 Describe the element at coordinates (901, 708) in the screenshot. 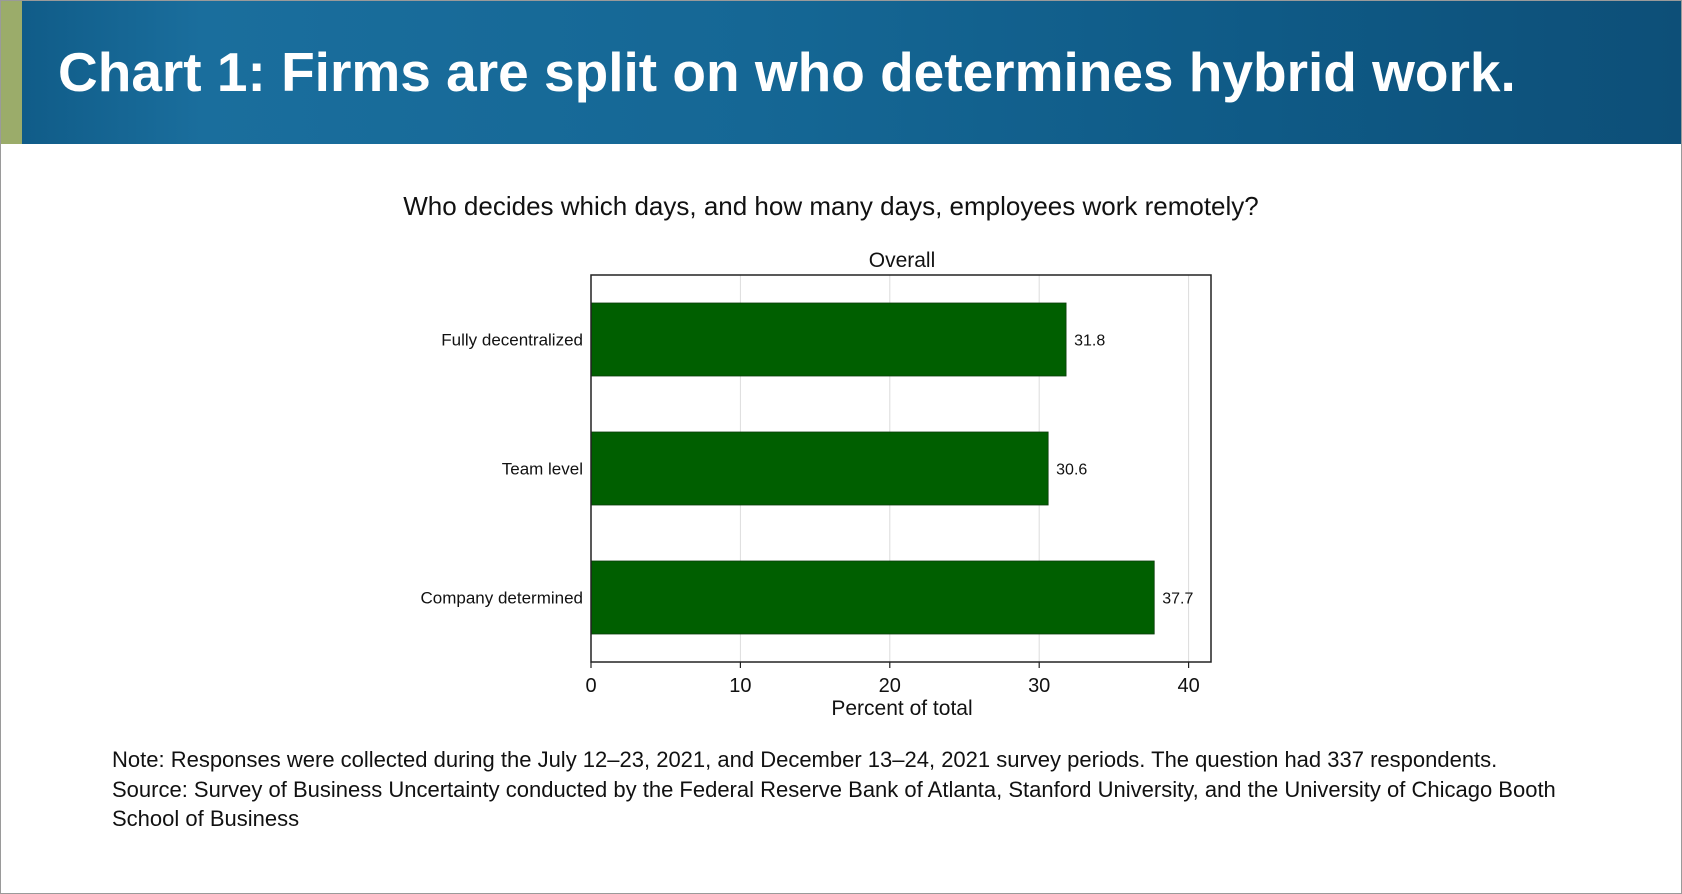

I see `x-axis-title: Percent of total` at that location.